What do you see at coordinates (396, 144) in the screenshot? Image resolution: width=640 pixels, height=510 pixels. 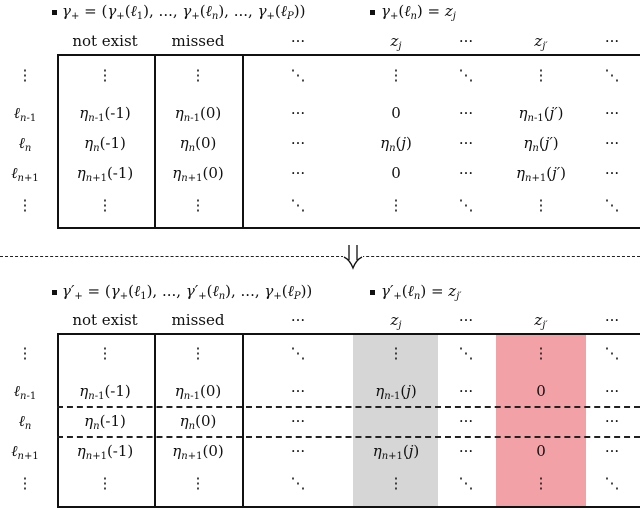 I see `table-cell: ηn(j)` at bounding box center [396, 144].